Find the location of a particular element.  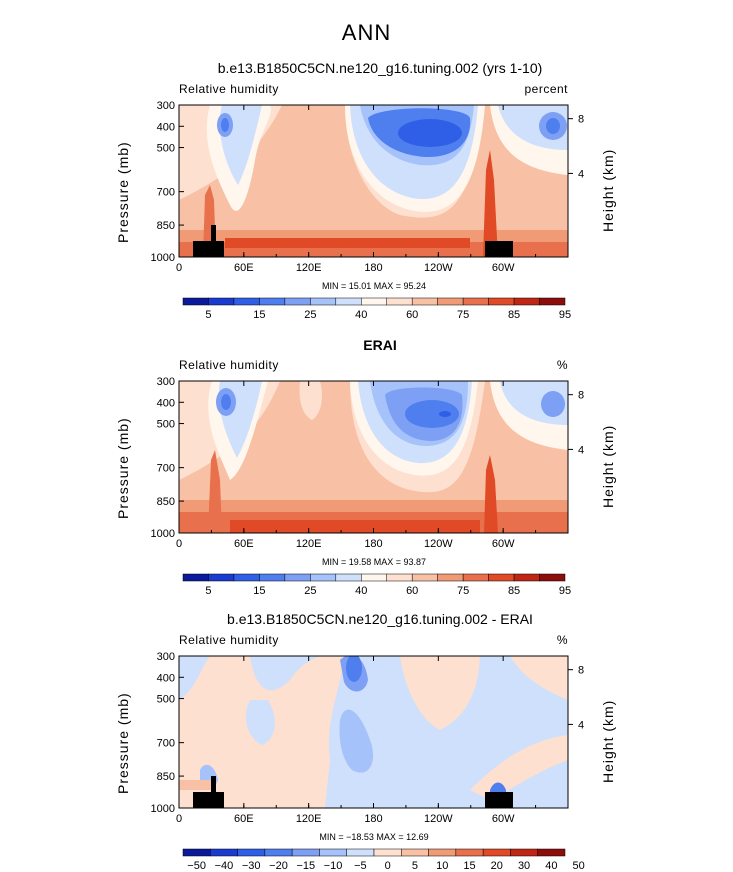

colorbar-label: 15 is located at coordinates (469, 866).